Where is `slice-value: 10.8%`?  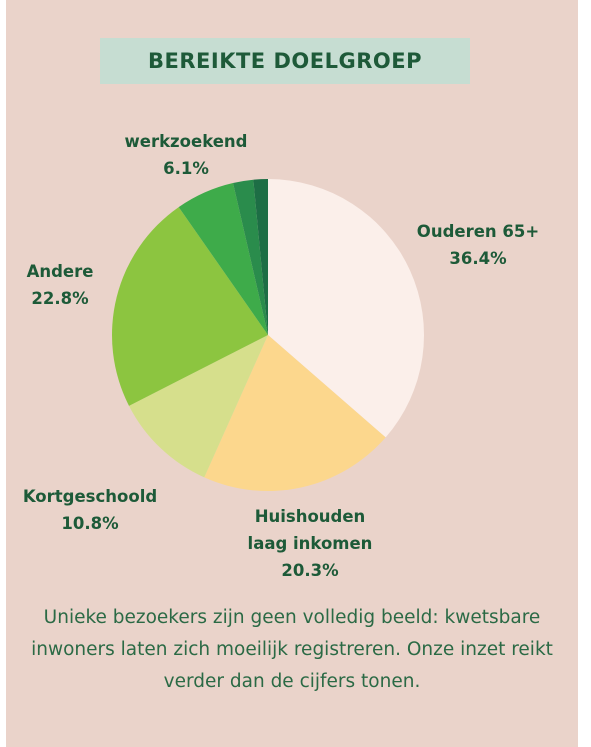 slice-value: 10.8% is located at coordinates (90, 523).